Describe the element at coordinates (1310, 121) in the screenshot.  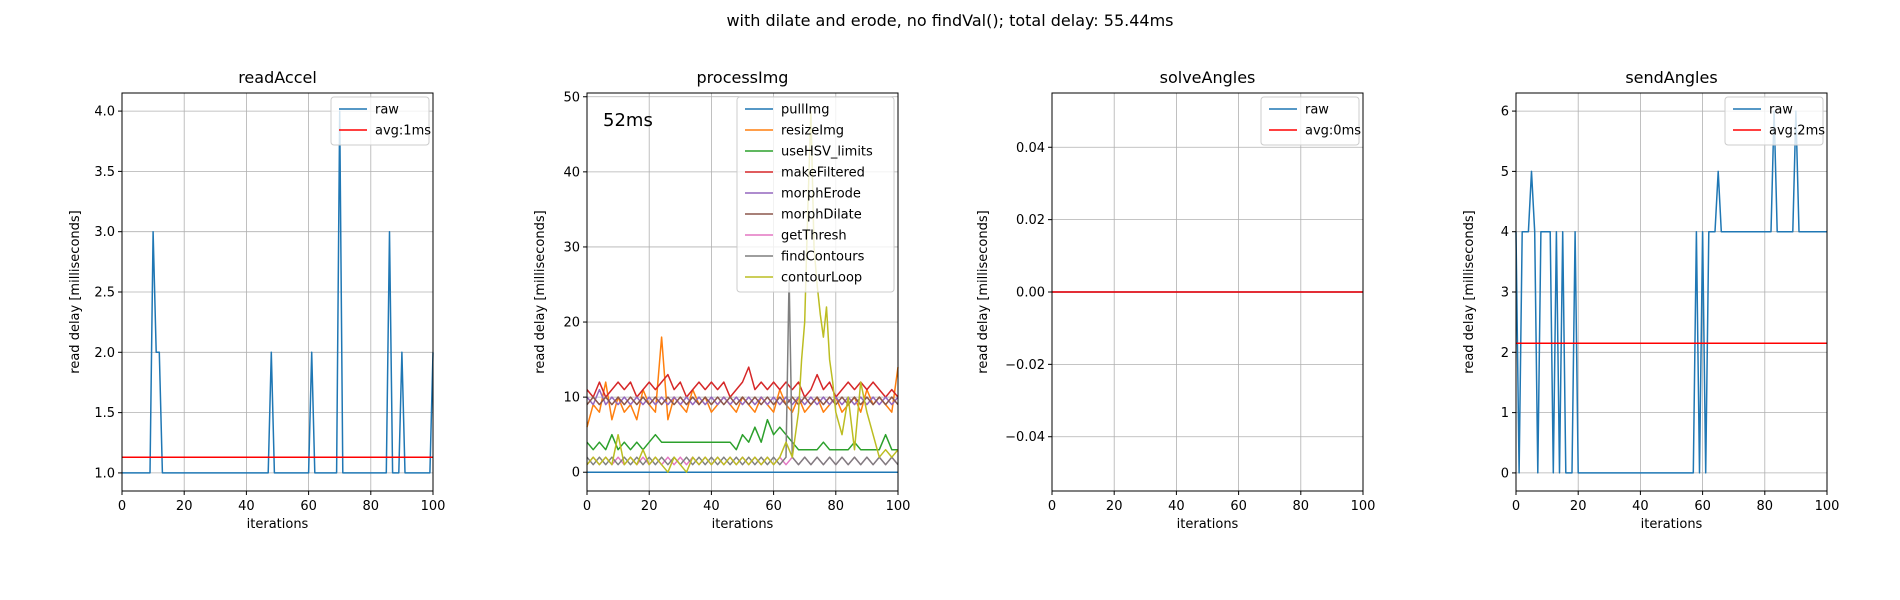
I see `panel-solveangles-legend: raw avg:0ms` at that location.